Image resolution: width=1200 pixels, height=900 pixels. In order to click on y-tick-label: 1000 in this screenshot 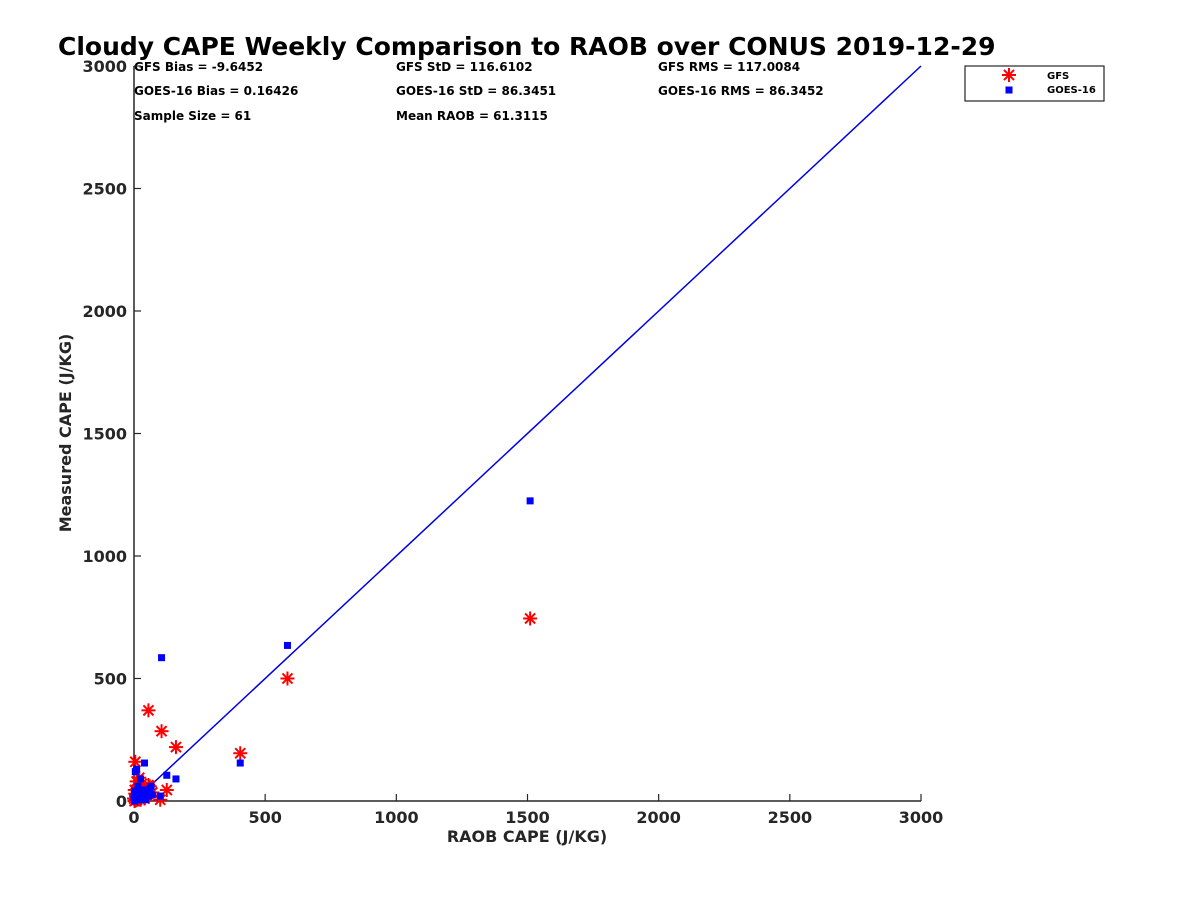, I will do `click(104, 556)`.